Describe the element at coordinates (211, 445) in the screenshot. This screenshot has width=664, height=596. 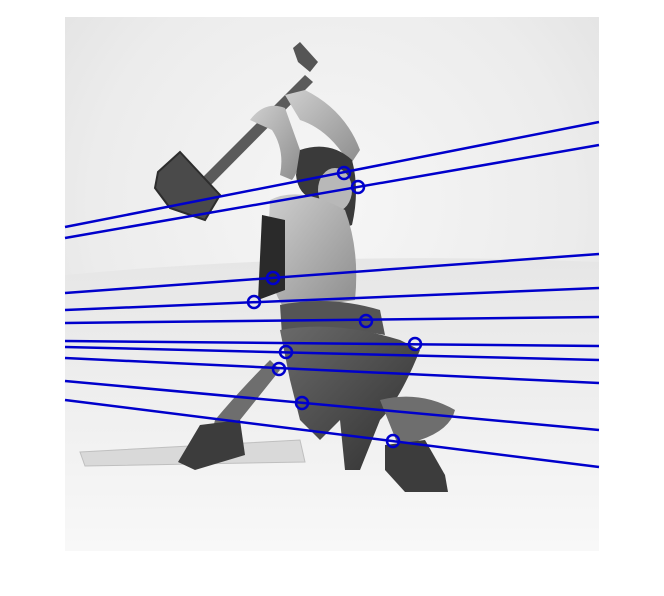
I see `left-boot` at that location.